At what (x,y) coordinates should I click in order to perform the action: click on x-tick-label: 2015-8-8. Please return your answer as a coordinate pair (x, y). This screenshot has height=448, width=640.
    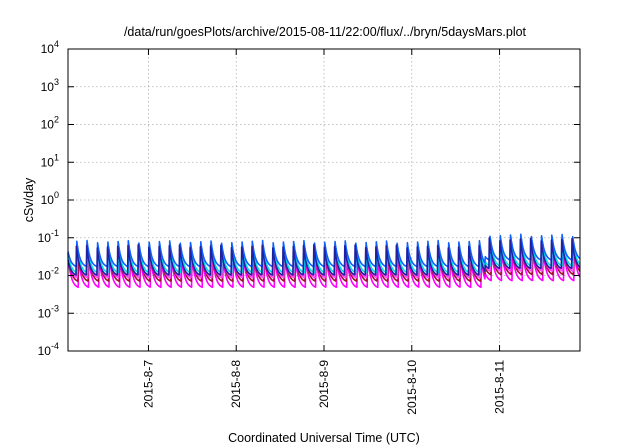
    Looking at the image, I should click on (236, 384).